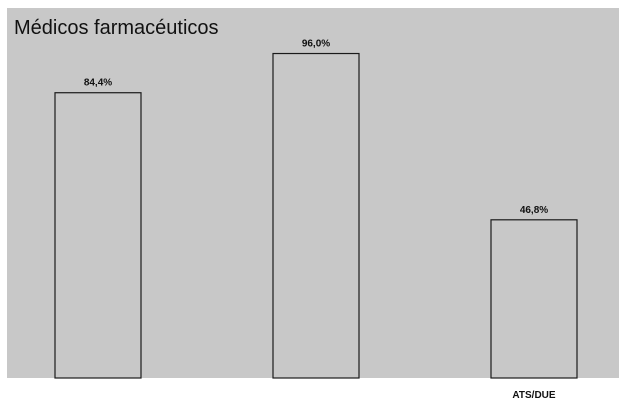  What do you see at coordinates (316, 44) in the screenshot?
I see `value-label-1: 96,0%` at bounding box center [316, 44].